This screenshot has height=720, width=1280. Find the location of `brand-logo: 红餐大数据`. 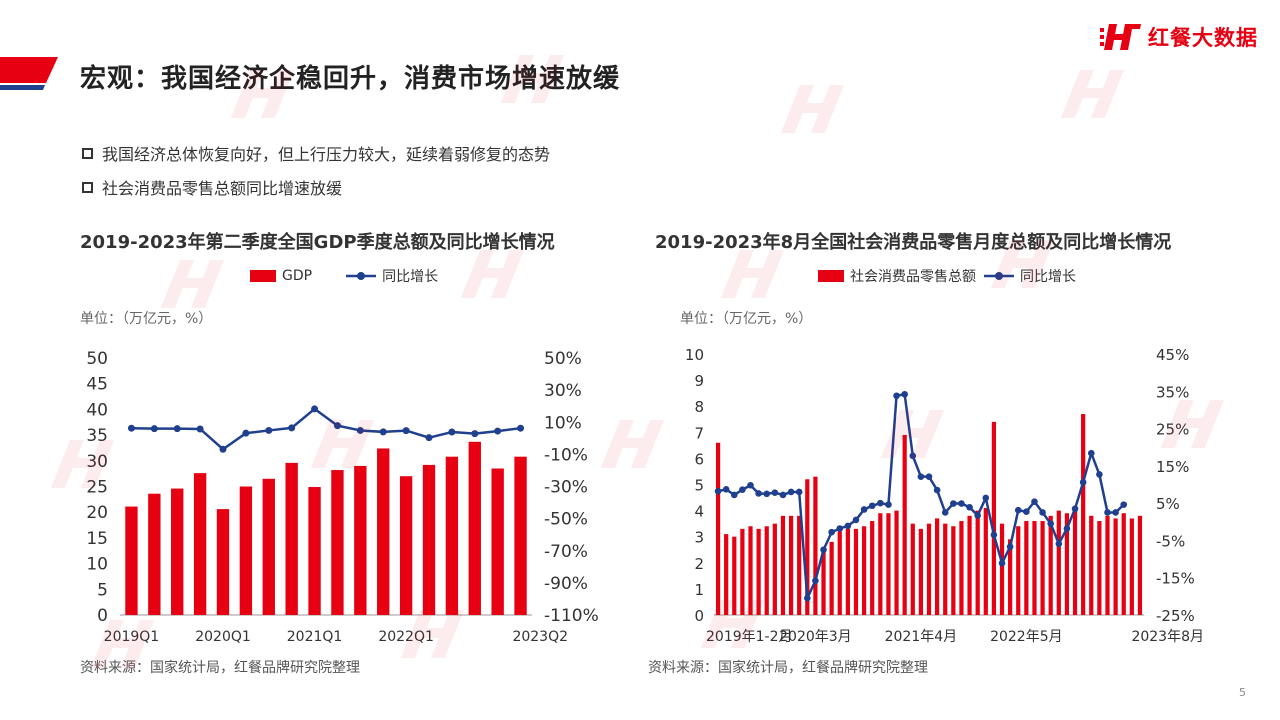

brand-logo: 红餐大数据 is located at coordinates (1178, 37).